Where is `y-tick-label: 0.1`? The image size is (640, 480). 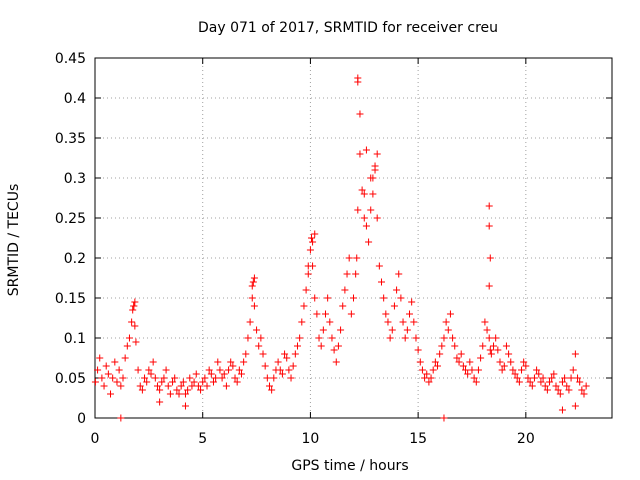
y-tick-label: 0.1 is located at coordinates (75, 339).